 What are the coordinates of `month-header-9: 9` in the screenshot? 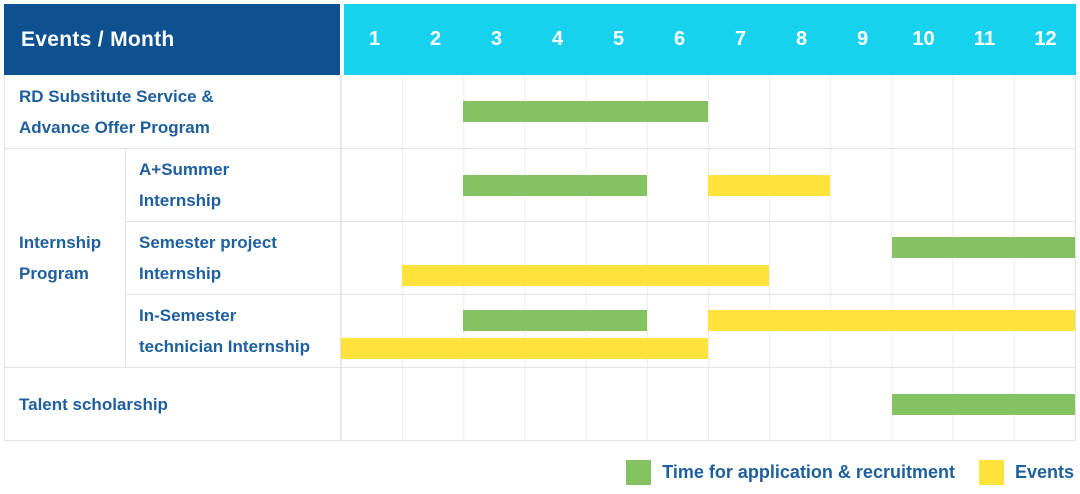 It's located at (862, 39).